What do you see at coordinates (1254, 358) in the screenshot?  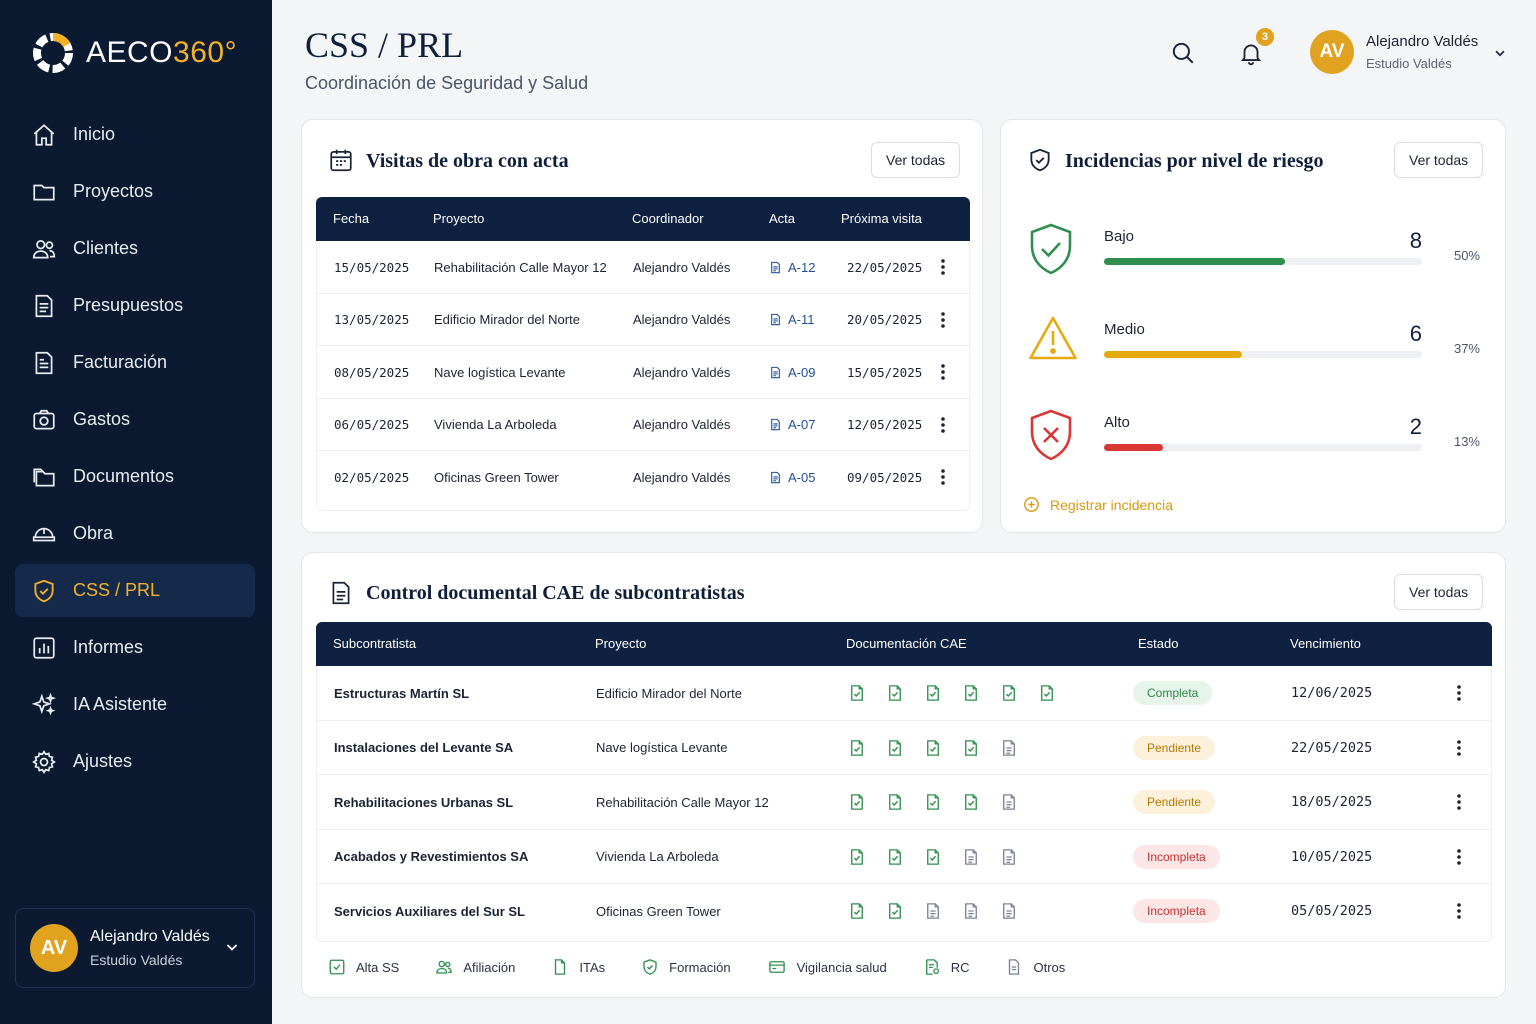 I see `risk-level-medio: Medio 6 37%` at bounding box center [1254, 358].